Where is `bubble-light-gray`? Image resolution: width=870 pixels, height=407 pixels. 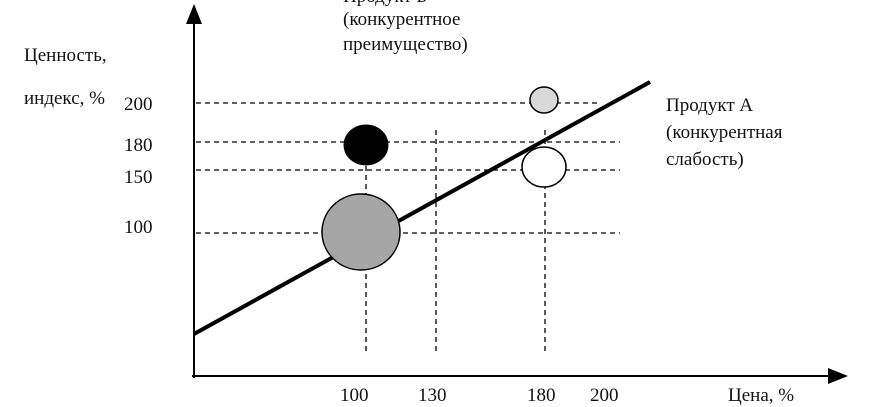 bubble-light-gray is located at coordinates (544, 100).